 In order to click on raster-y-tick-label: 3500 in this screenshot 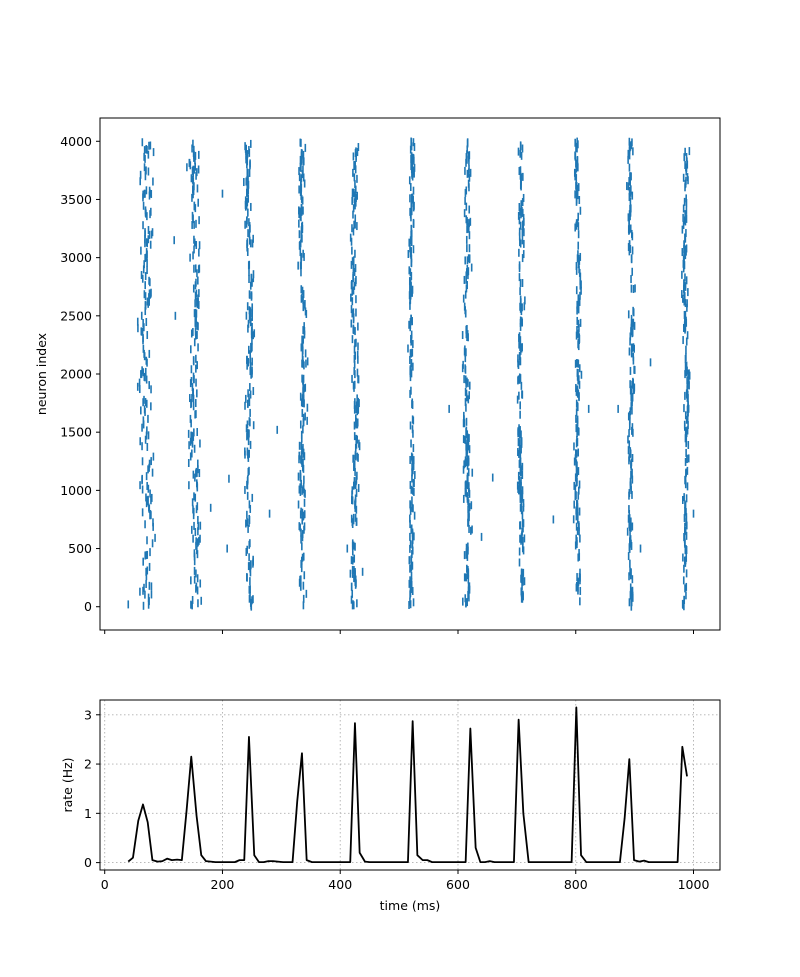, I will do `click(76, 199)`.